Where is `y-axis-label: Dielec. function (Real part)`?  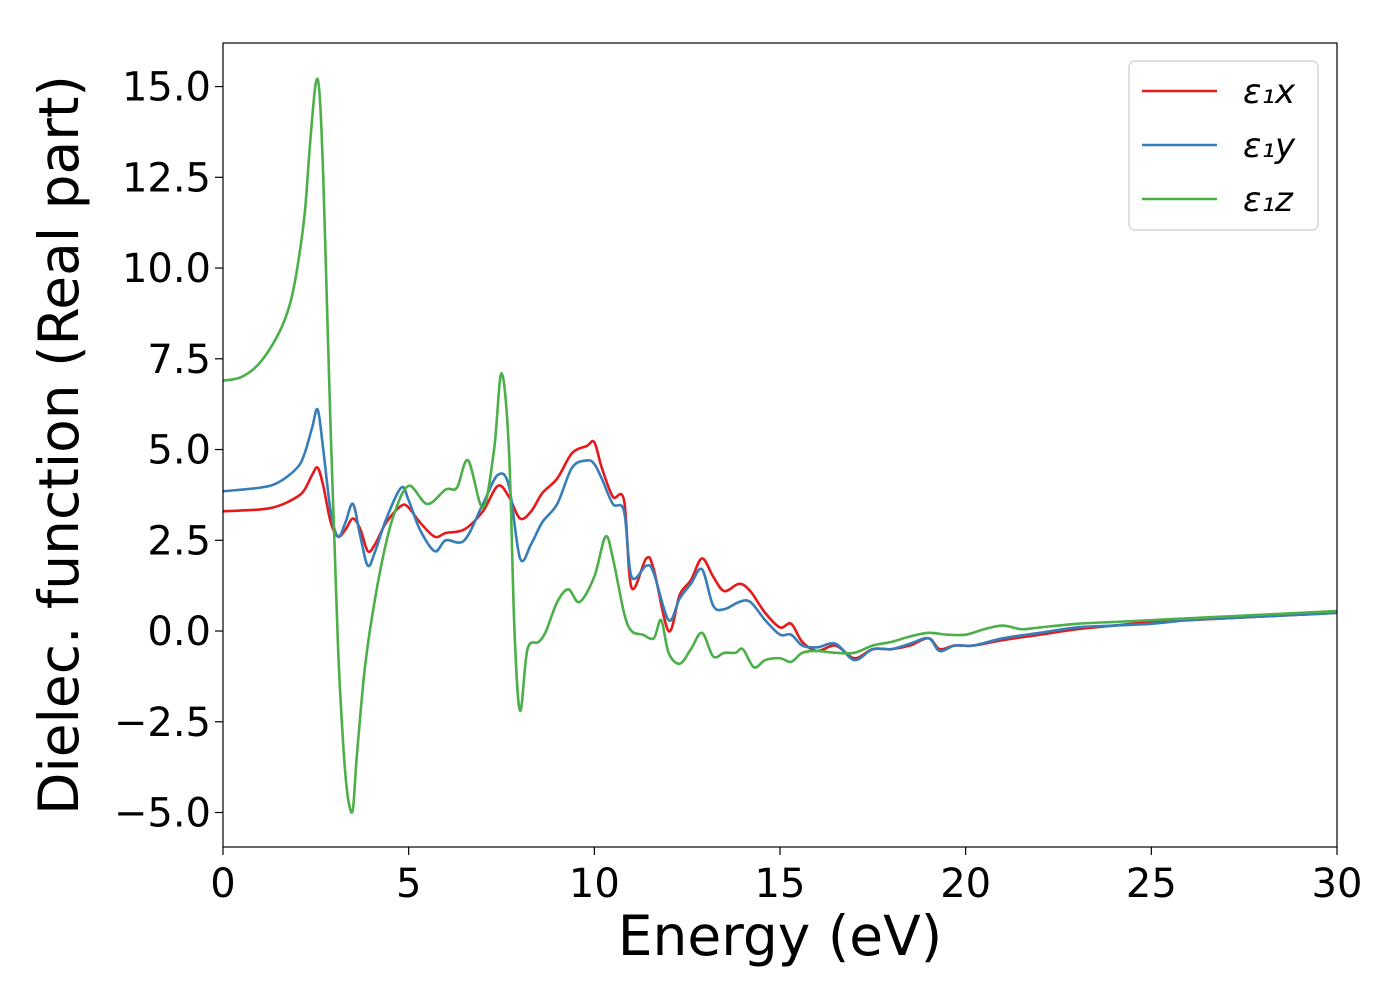 y-axis-label: Dielec. function (Real part) is located at coordinates (59, 445).